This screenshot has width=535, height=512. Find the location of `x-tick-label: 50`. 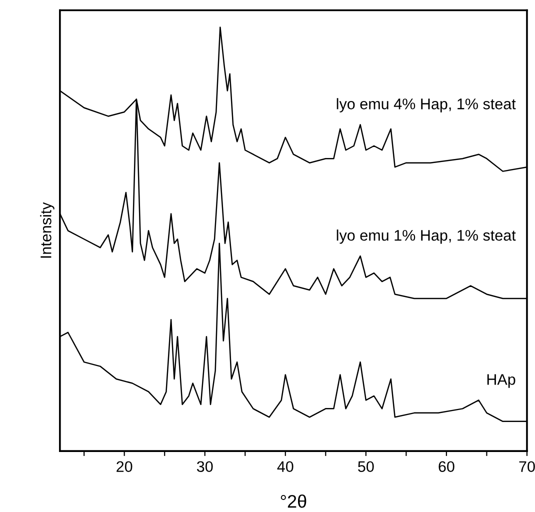

x-tick-label: 50 is located at coordinates (366, 466).